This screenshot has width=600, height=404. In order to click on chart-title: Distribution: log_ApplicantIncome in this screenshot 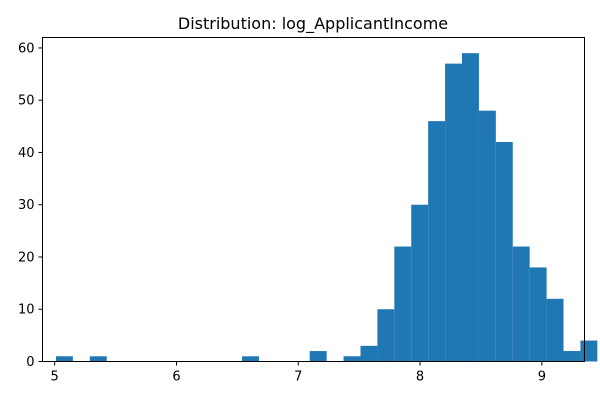, I will do `click(313, 24)`.